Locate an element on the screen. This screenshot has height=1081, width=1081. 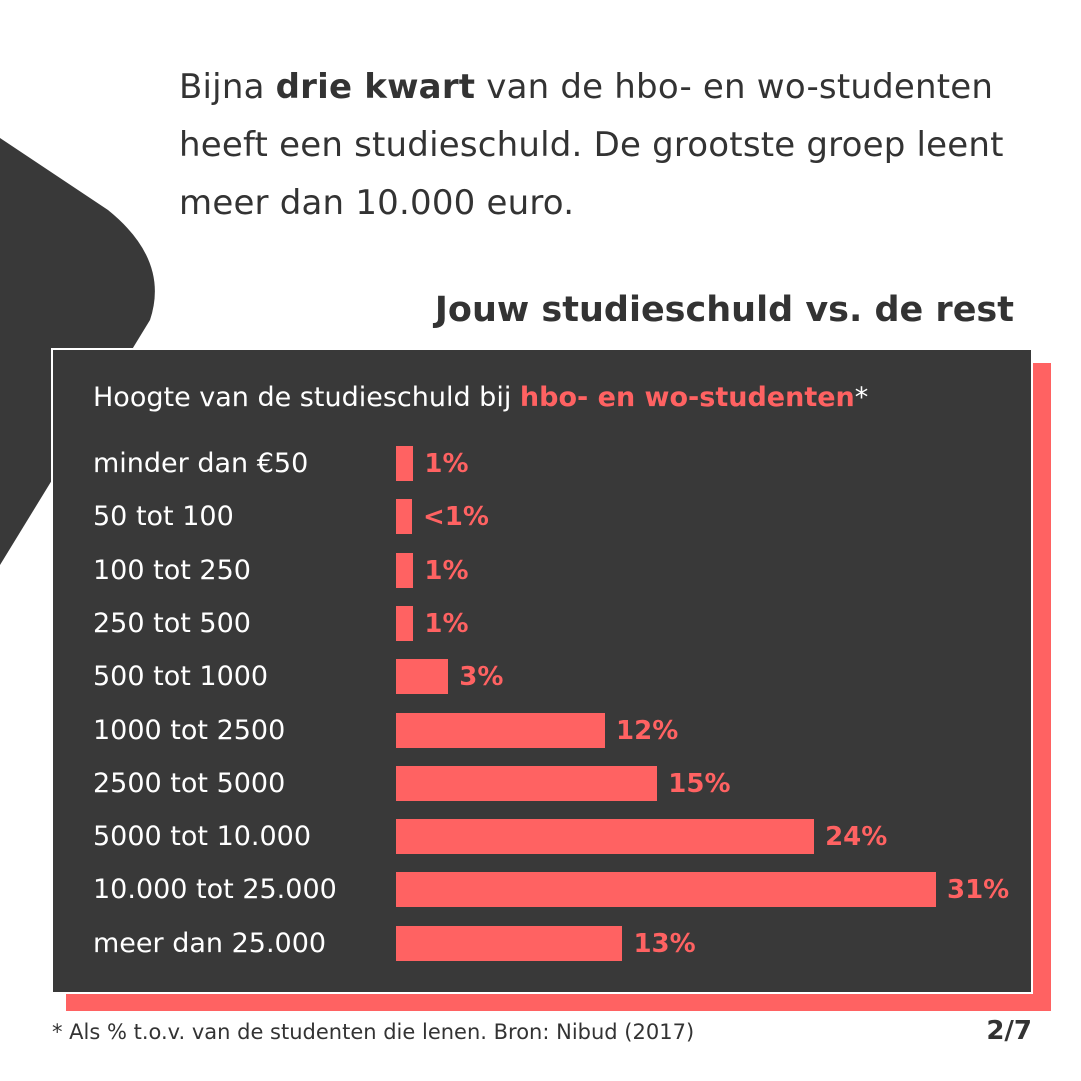
bar-row: 1000 tot 2500 12% is located at coordinates (543, 731).